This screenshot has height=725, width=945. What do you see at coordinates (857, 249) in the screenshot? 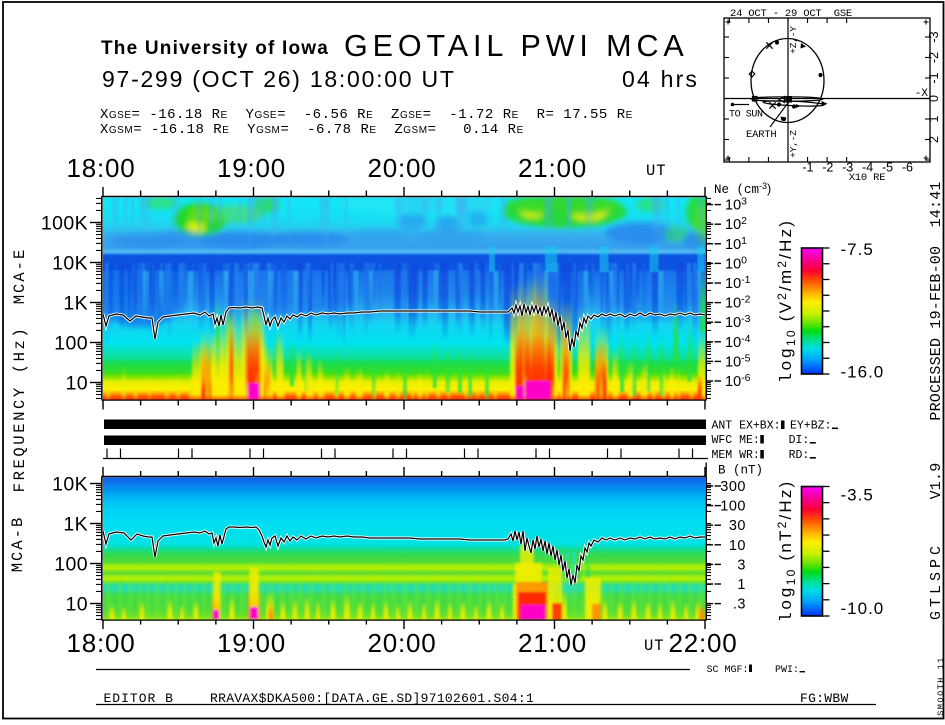
I see `svg-text: -7.5` at bounding box center [857, 249].